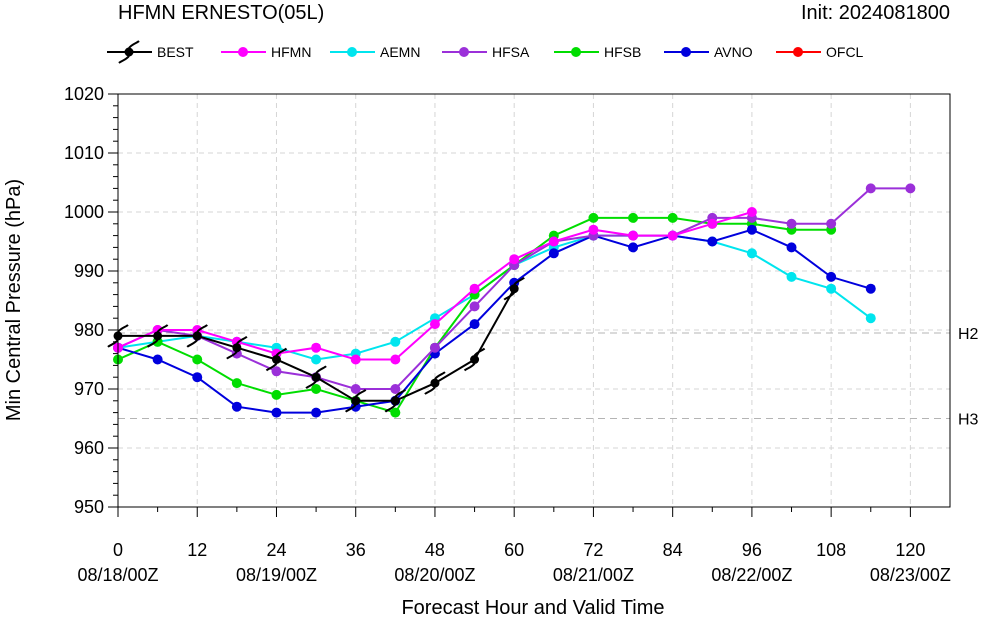  Describe the element at coordinates (910, 575) in the screenshot. I see `valid-time-label: 08/23/00Z` at that location.